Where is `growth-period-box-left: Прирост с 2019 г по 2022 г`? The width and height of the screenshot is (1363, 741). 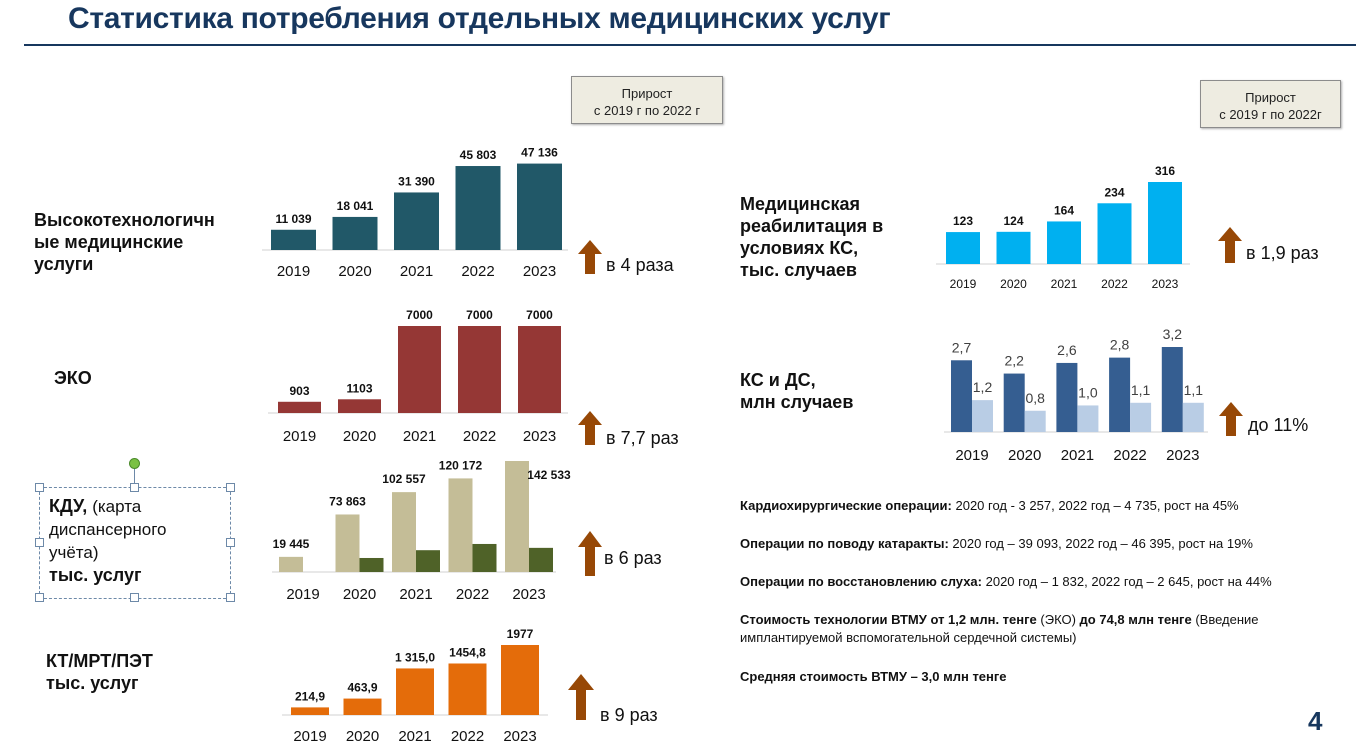 growth-period-box-left: Прирост с 2019 г по 2022 г is located at coordinates (647, 100).